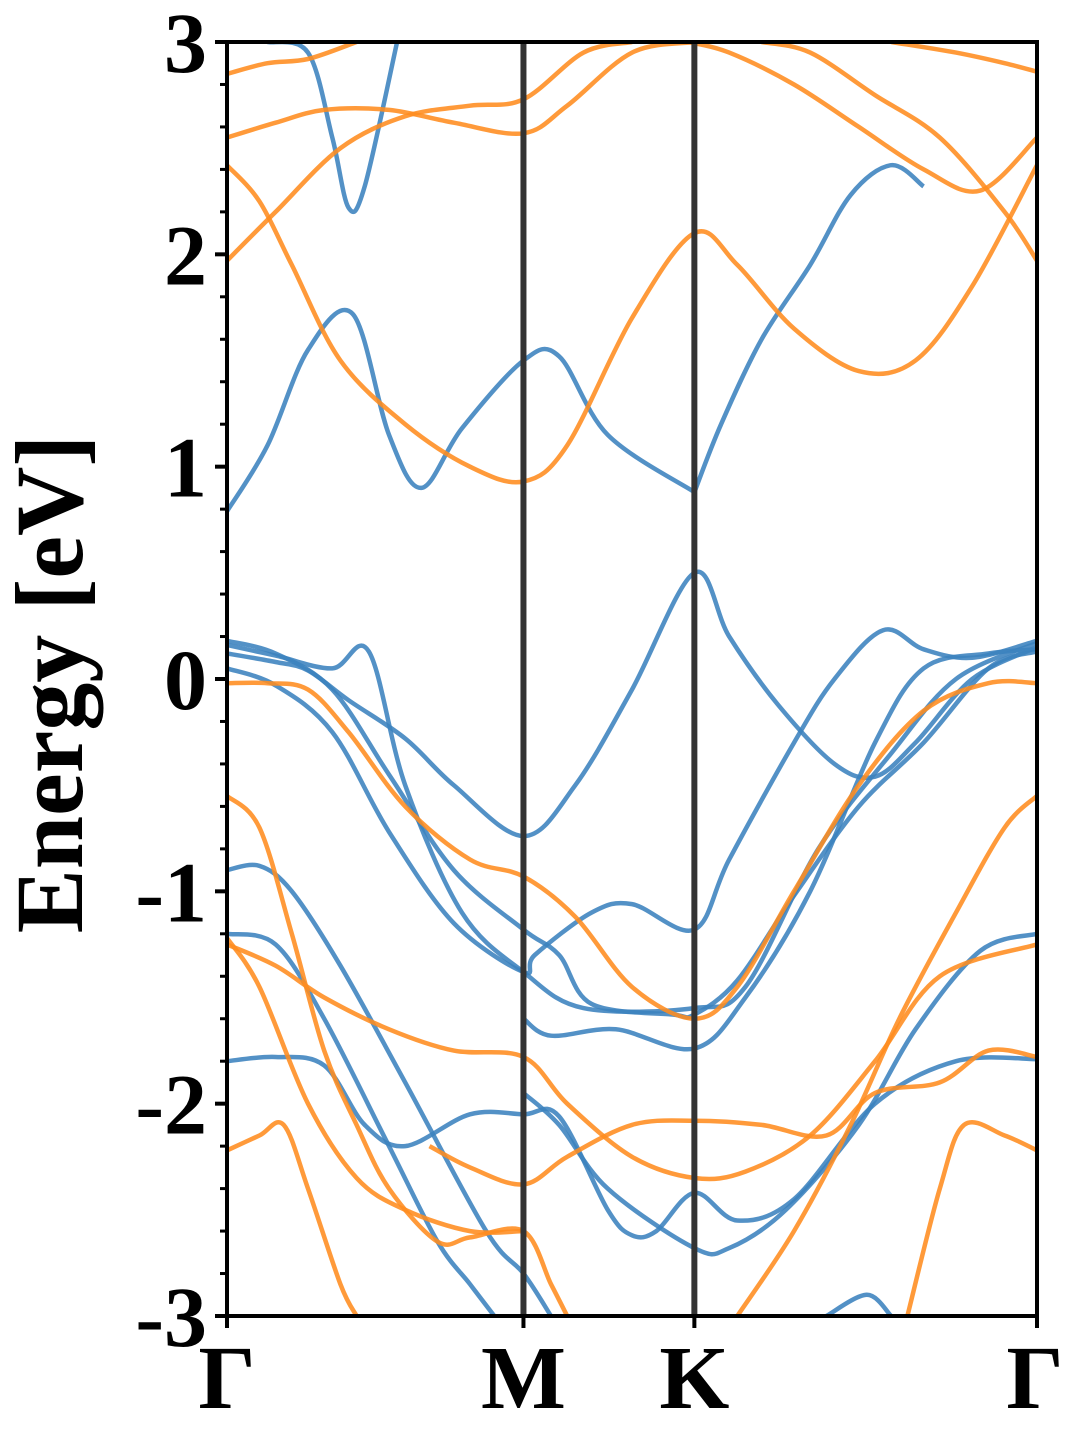 This screenshot has width=1080, height=1440. I want to click on y-axis-label: Energy [eV], so click(51, 684).